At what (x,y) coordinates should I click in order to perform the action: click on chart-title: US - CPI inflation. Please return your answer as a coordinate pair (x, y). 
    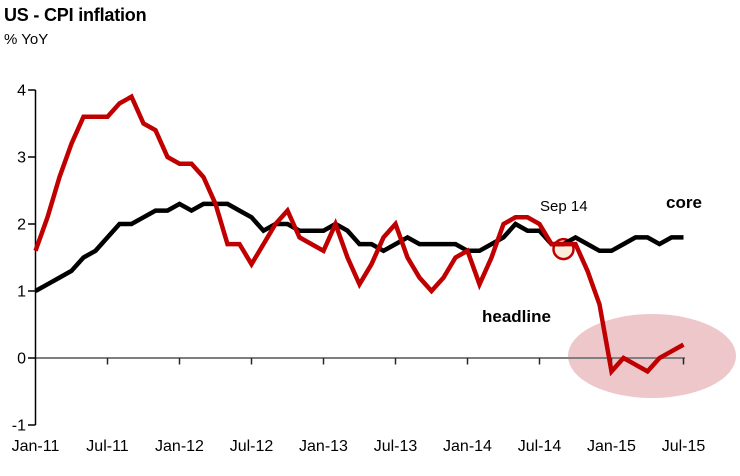
    Looking at the image, I should click on (75, 15).